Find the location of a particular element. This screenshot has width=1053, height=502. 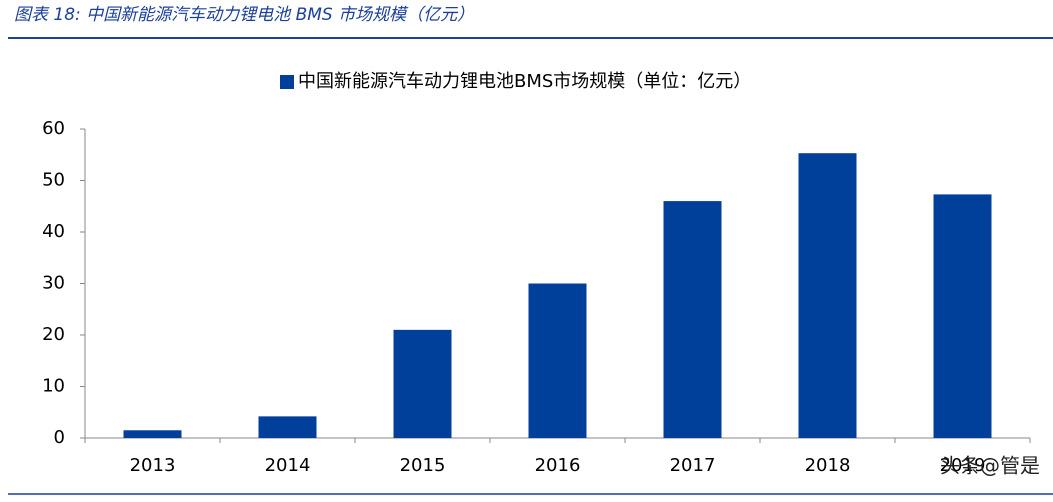

legend-swatch is located at coordinates (287, 82).